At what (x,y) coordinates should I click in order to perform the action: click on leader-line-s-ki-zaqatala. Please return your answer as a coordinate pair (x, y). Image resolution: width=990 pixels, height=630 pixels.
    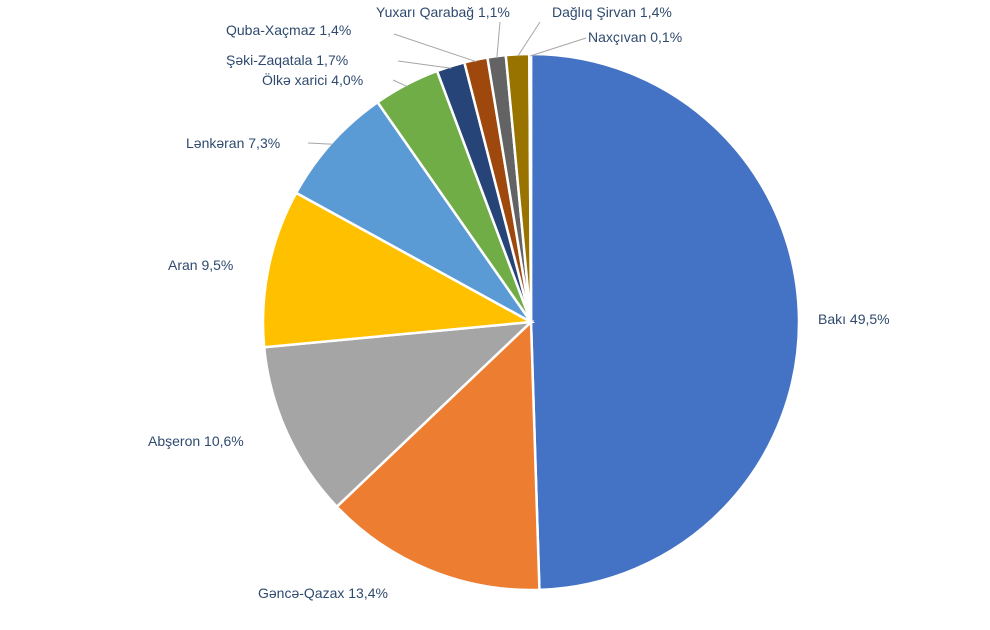
    Looking at the image, I should click on (424, 64).